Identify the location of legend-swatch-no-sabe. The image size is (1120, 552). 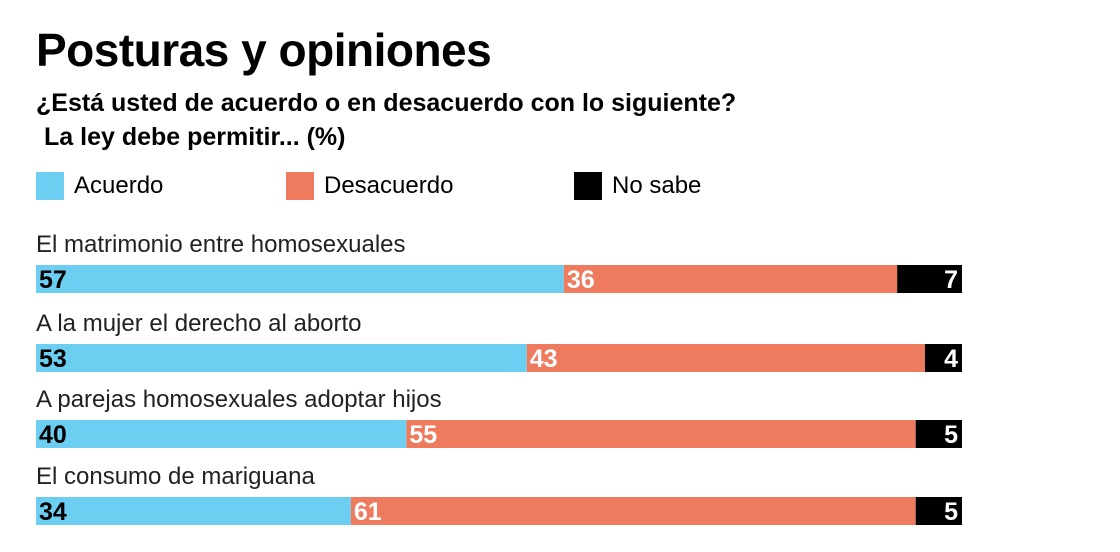
(588, 186).